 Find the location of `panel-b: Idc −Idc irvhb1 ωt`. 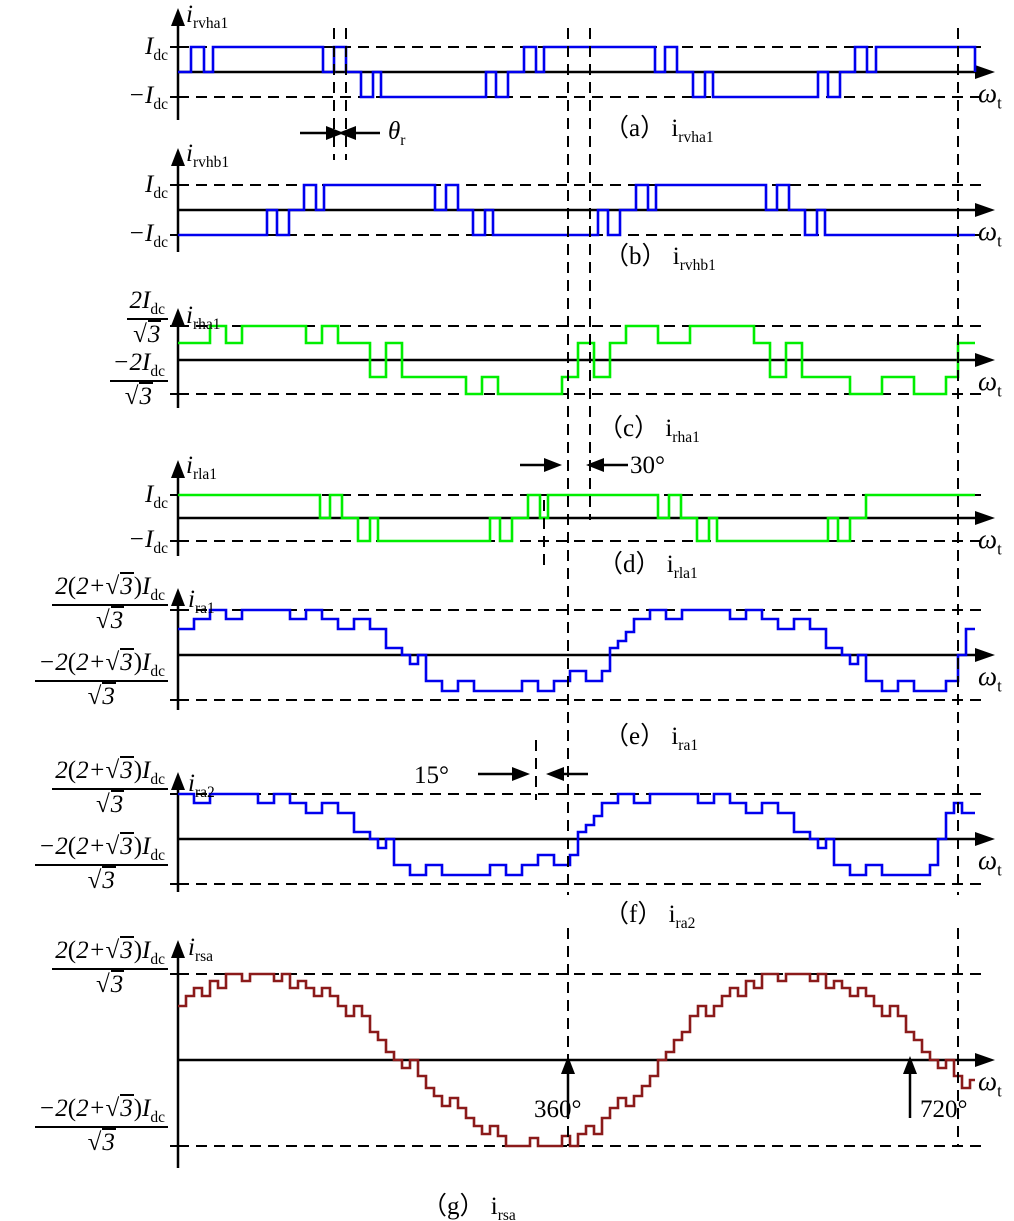

panel-b: Idc −Idc irvhb1 ωt is located at coordinates (507, 200).